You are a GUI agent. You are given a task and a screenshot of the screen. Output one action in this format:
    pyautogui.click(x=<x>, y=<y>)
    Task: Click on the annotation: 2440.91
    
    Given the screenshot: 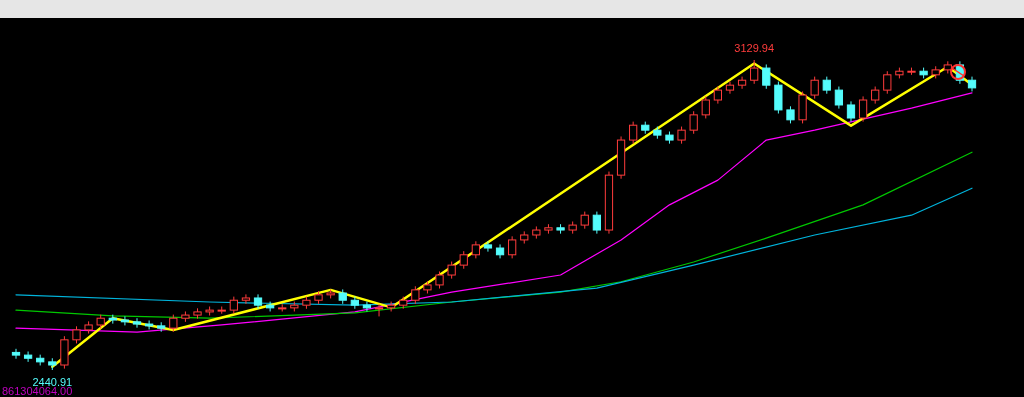 What is the action you would take?
    pyautogui.click(x=52, y=382)
    